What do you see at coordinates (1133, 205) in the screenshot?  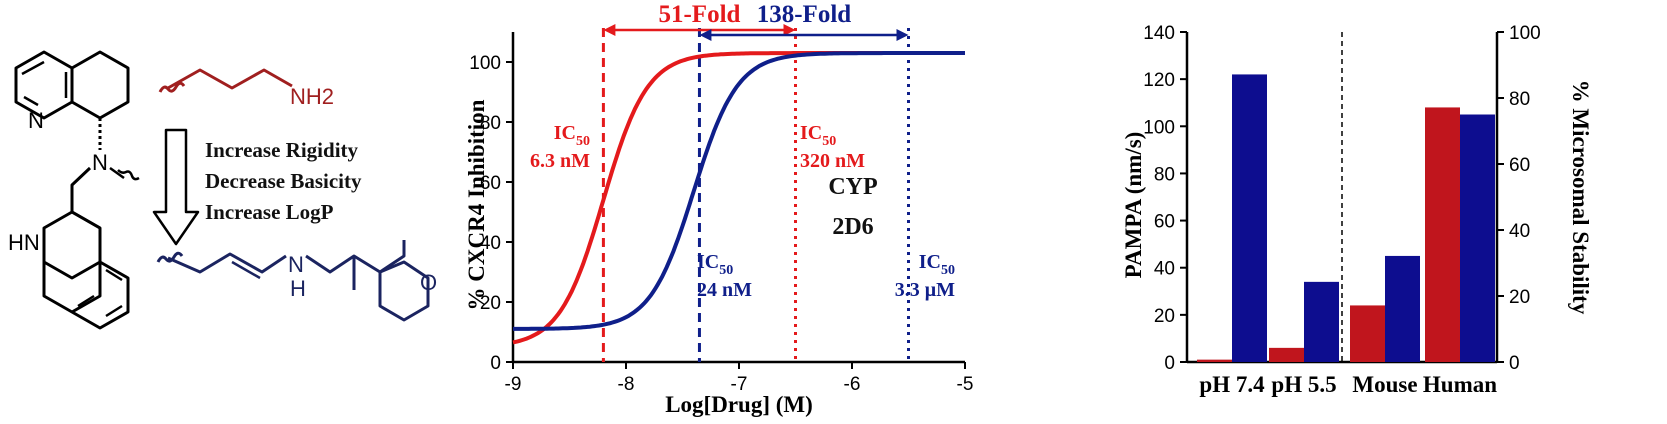 I see `y-axis-title: PAMPA (nm/s)` at bounding box center [1133, 205].